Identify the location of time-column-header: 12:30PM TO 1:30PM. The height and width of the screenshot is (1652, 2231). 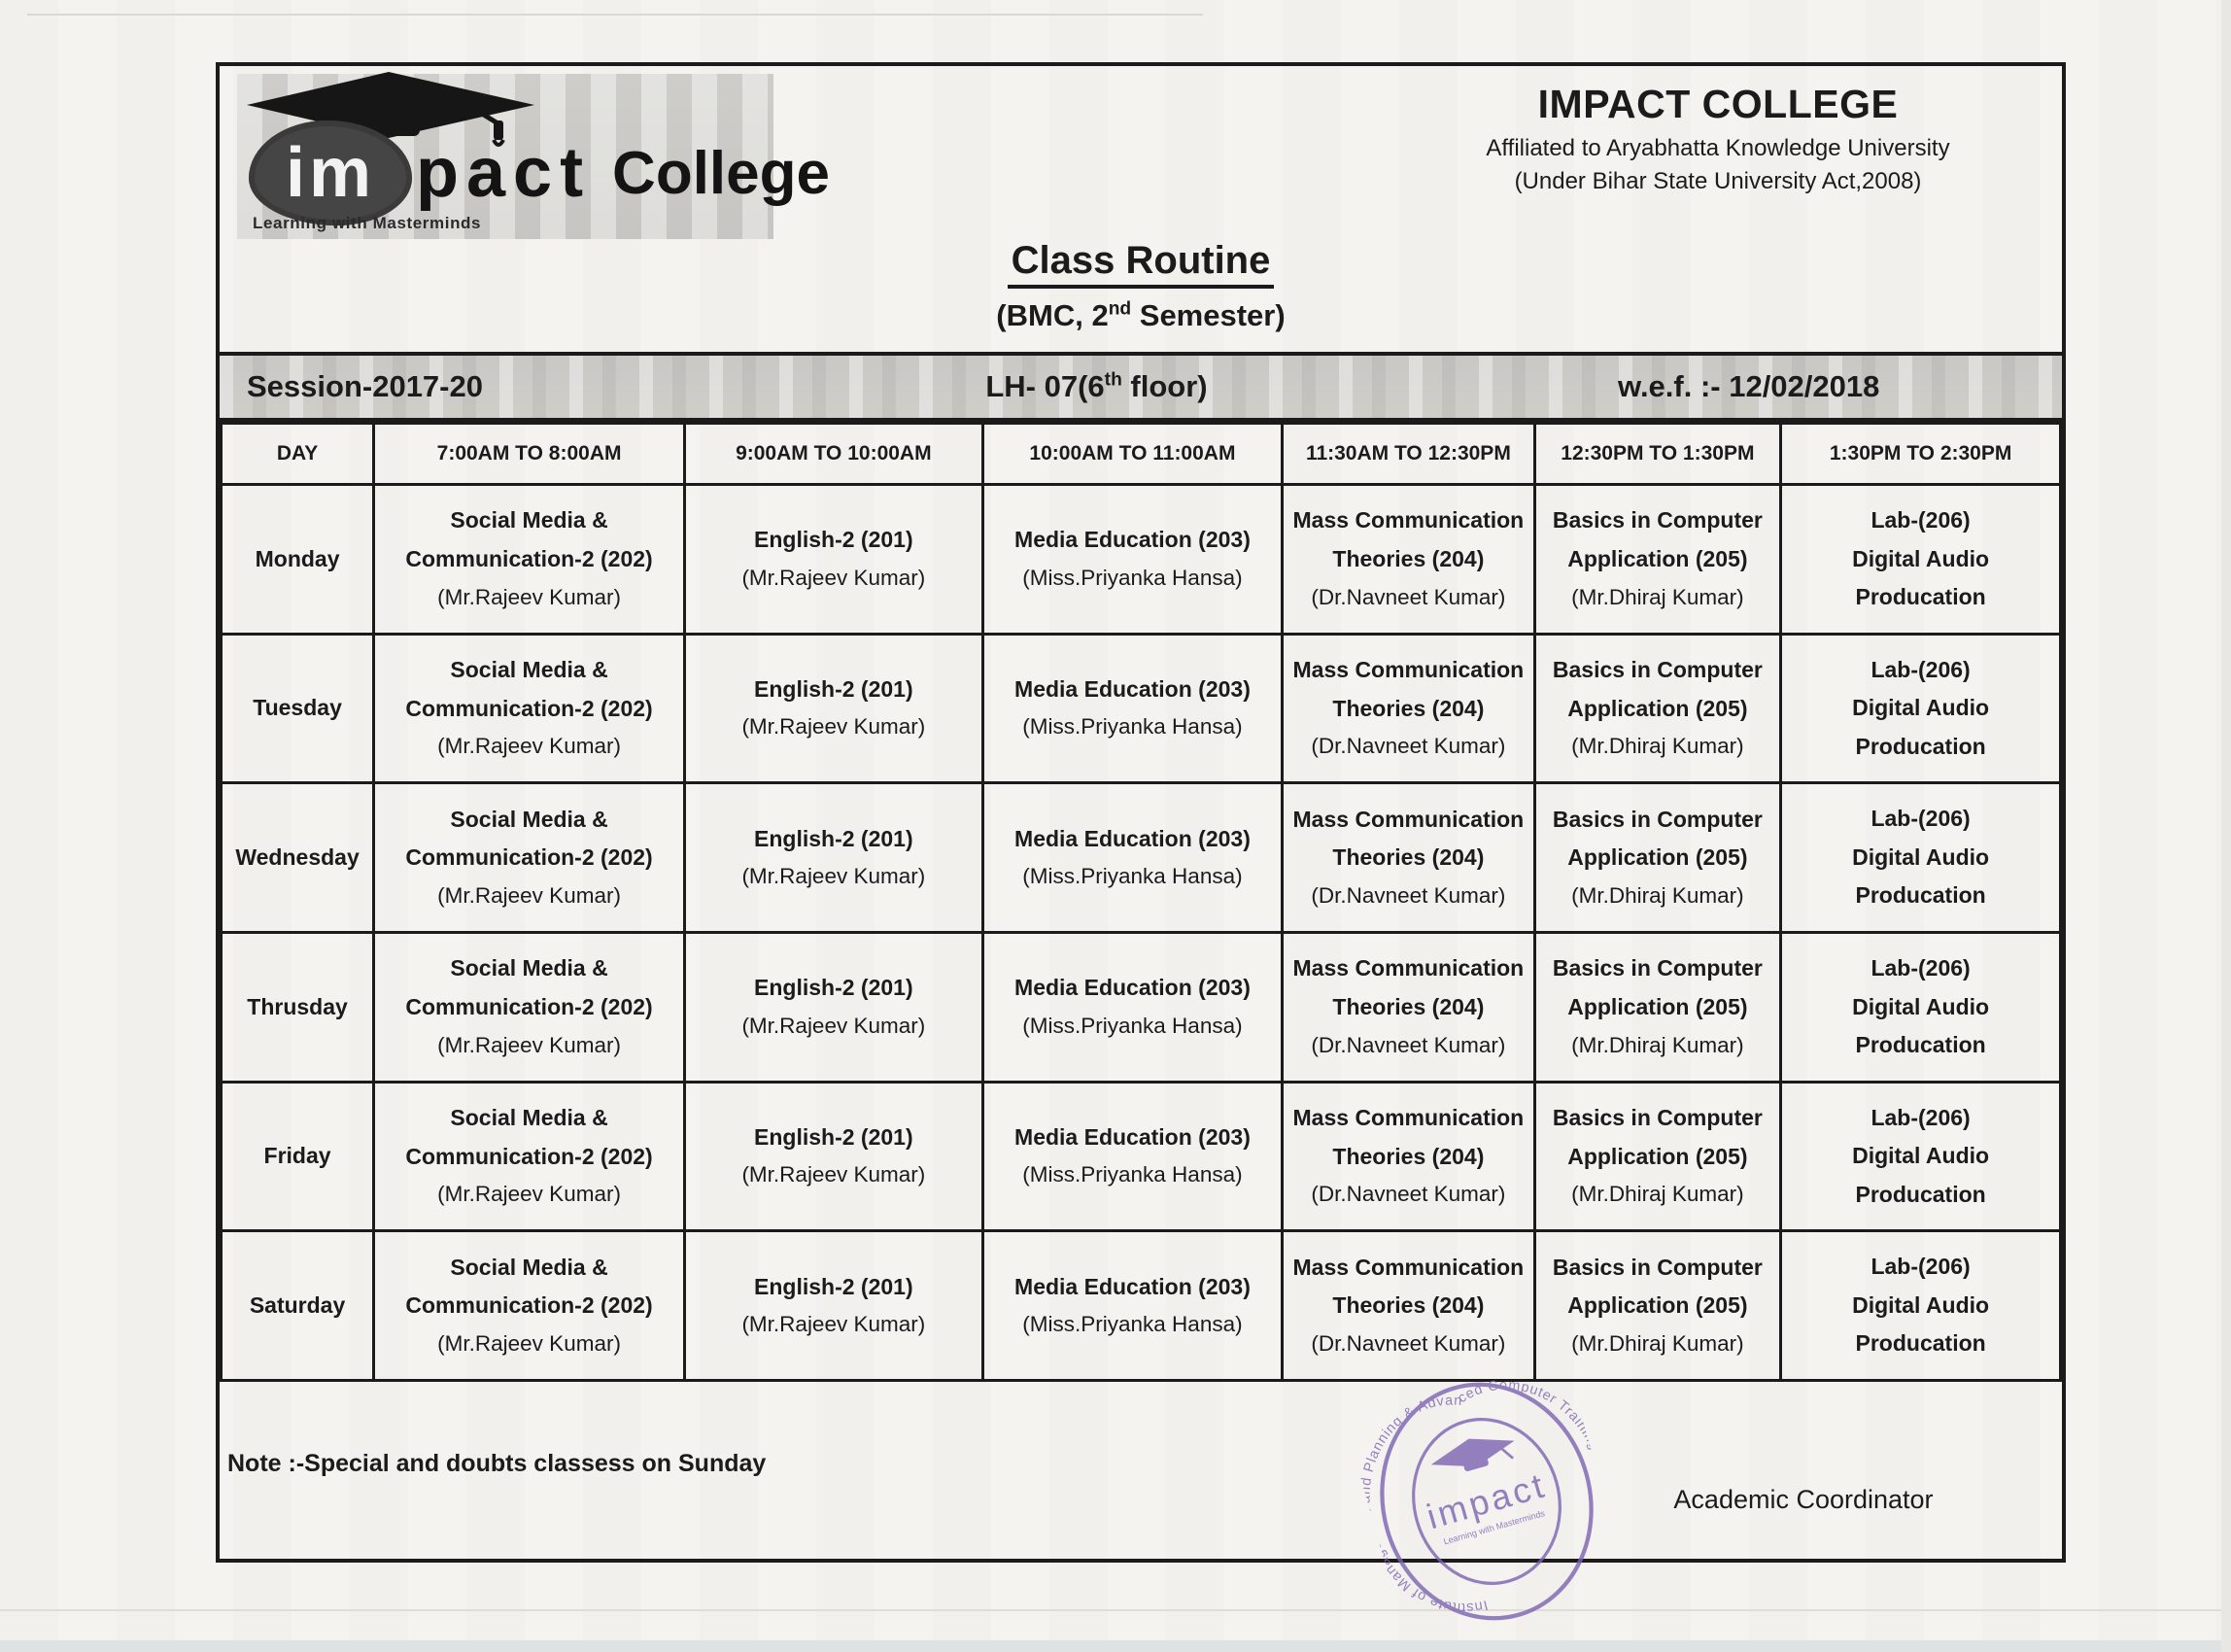
(1657, 454).